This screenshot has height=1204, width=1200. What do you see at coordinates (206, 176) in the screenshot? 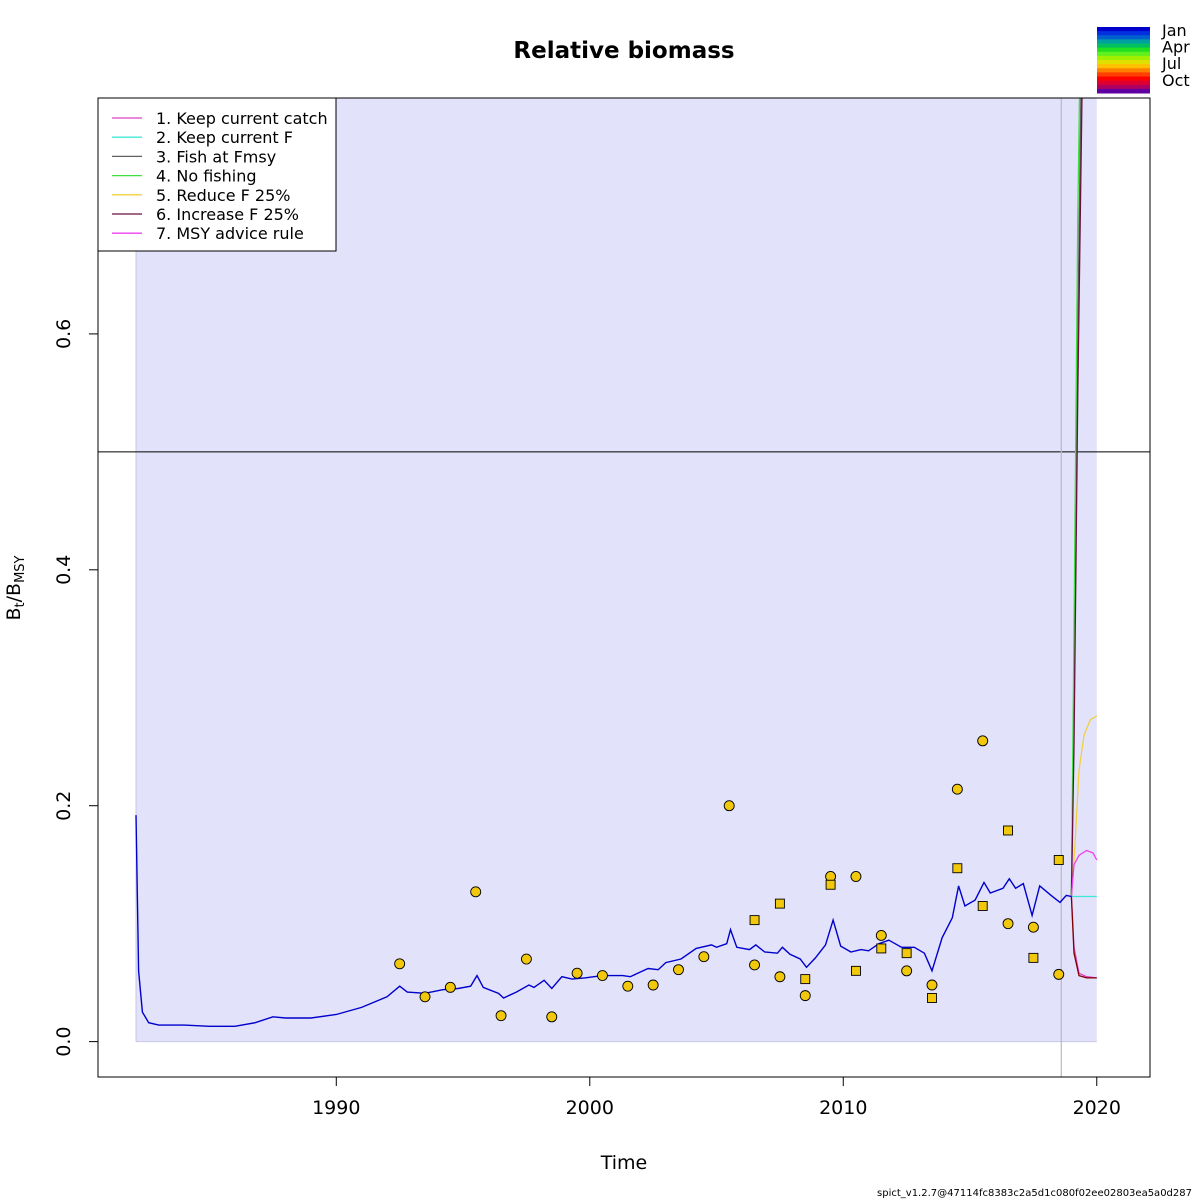
I see `legend-label: 4. No fishing` at bounding box center [206, 176].